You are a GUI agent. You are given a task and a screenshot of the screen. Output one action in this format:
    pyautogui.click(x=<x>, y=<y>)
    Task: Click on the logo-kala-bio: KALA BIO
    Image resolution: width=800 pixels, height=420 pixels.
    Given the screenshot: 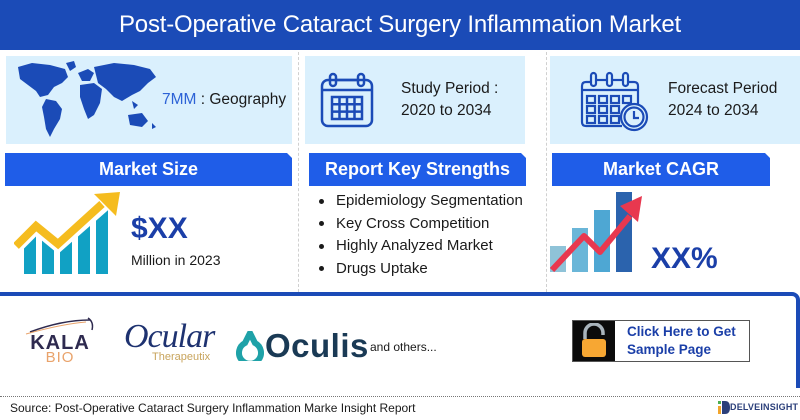 What is the action you would take?
    pyautogui.click(x=62, y=341)
    